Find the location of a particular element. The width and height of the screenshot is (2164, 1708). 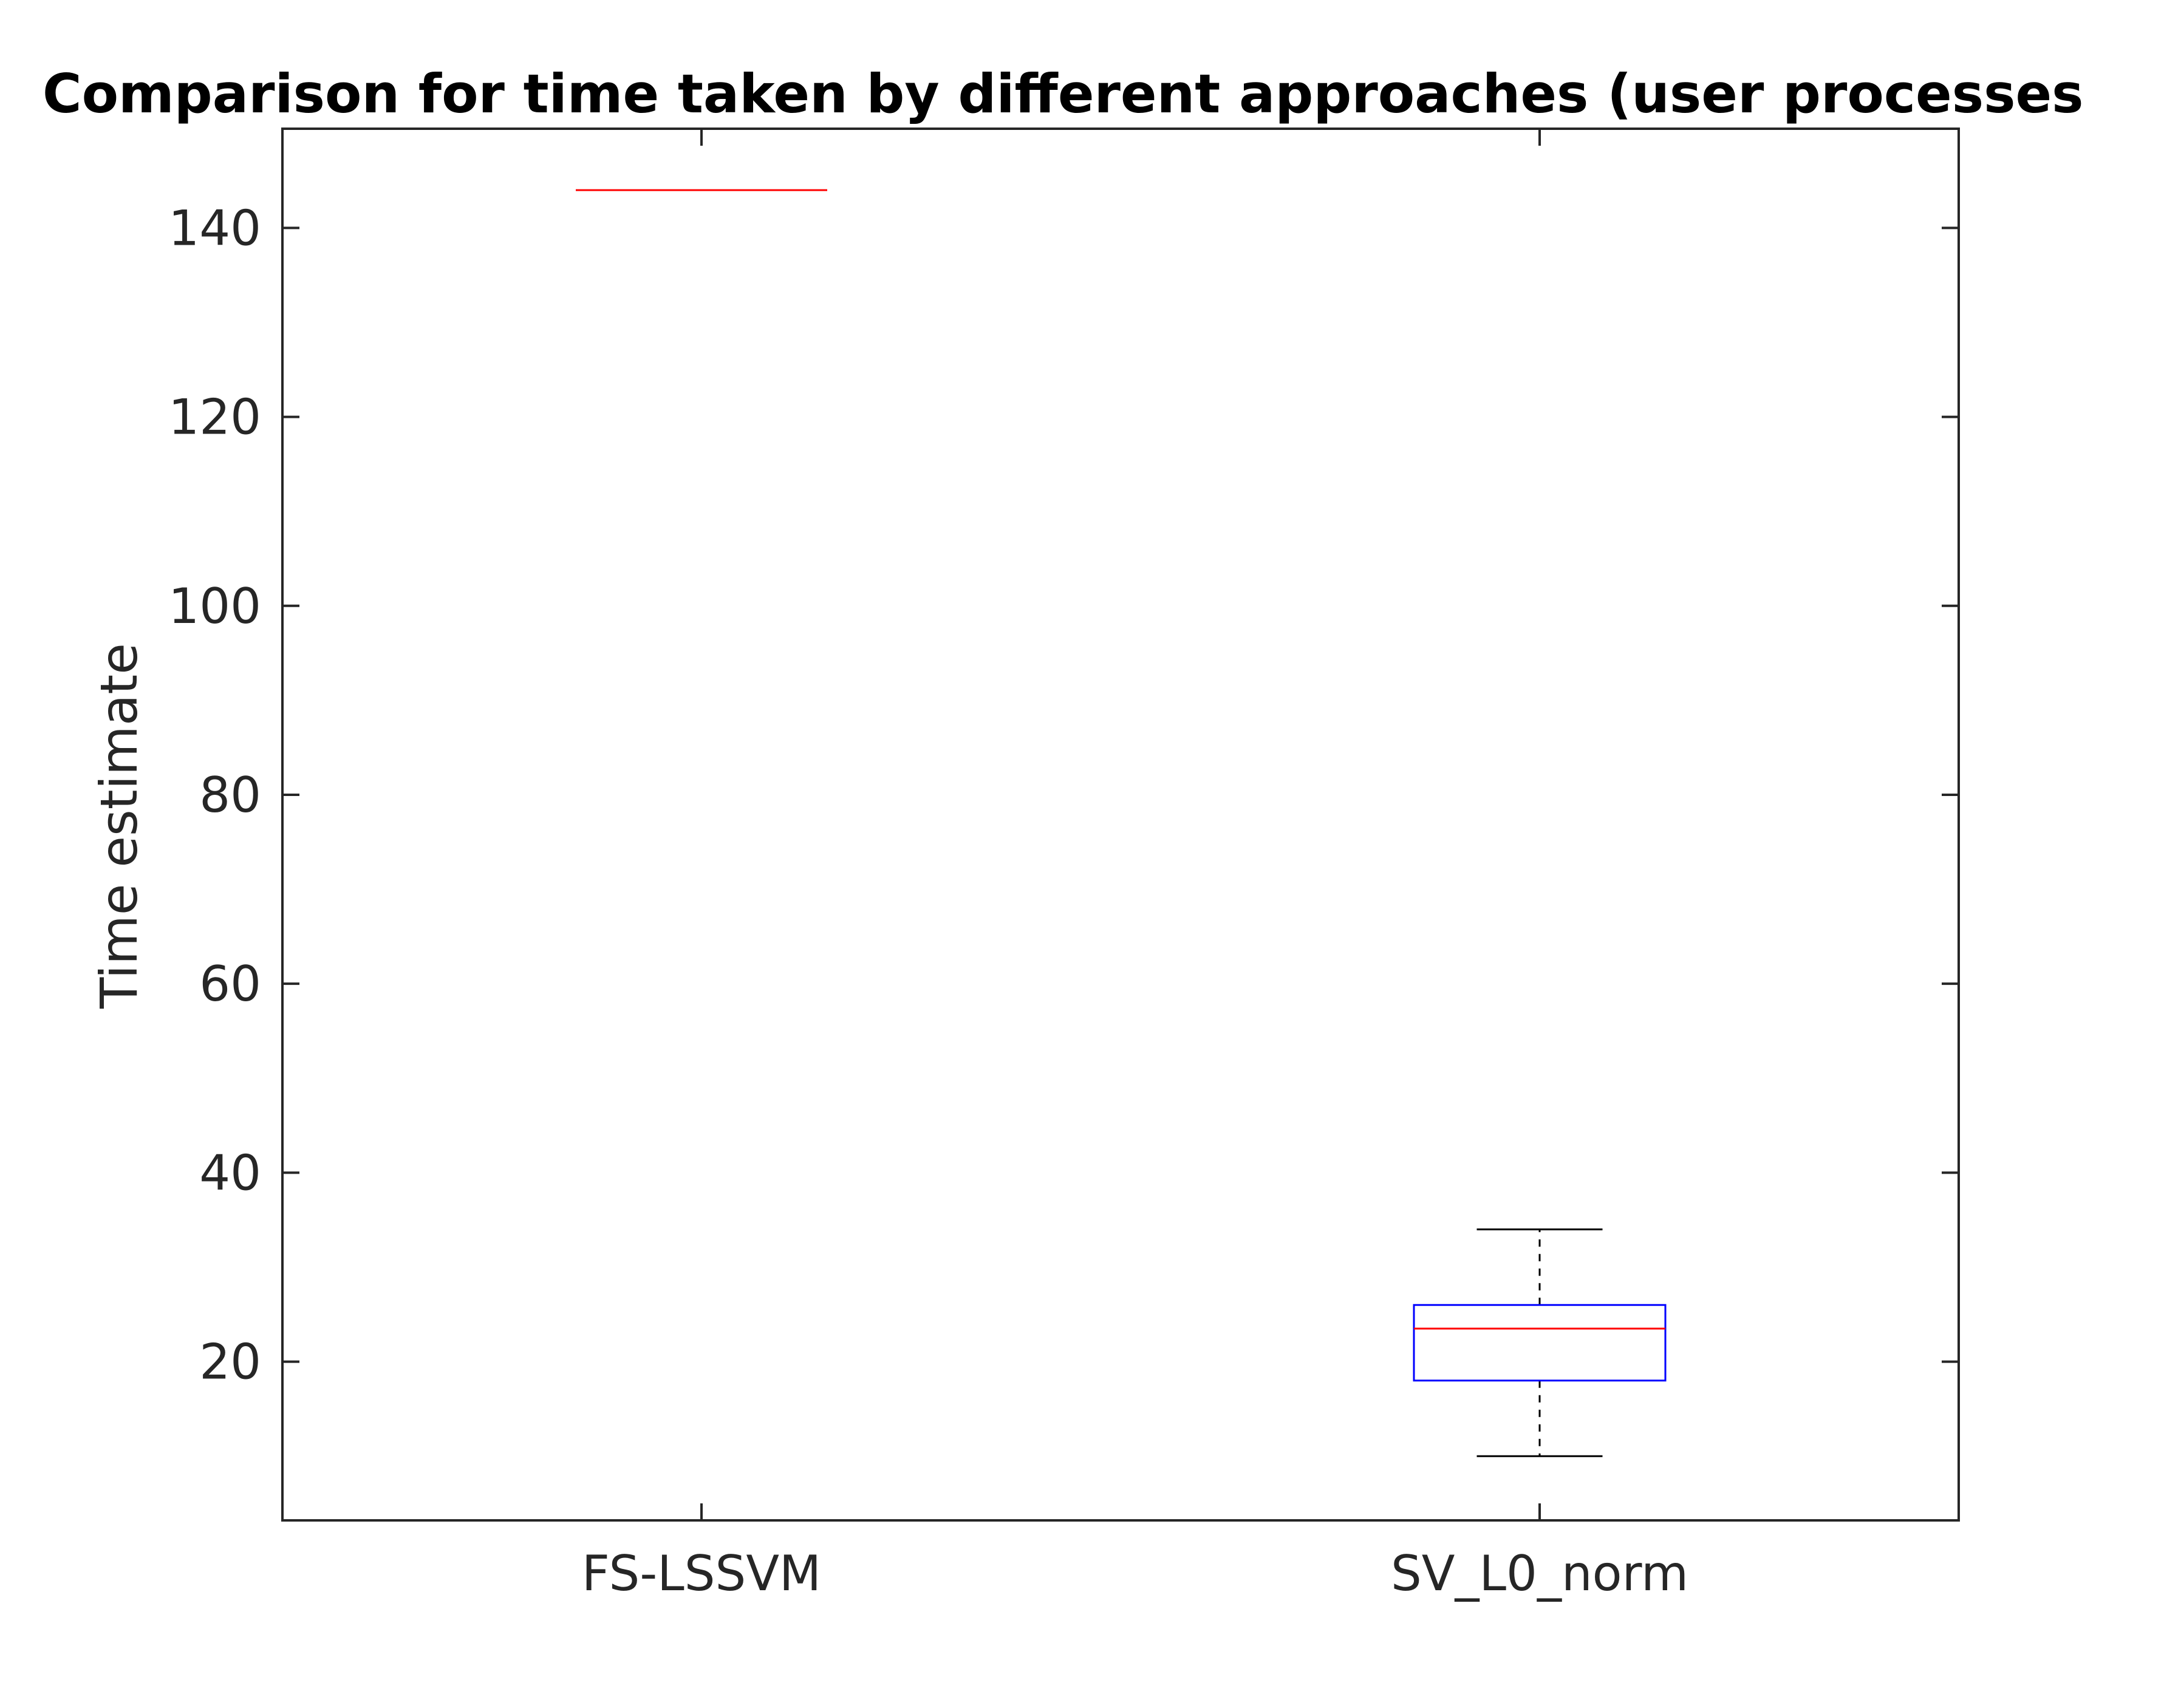

iqr-box is located at coordinates (1540, 1343).